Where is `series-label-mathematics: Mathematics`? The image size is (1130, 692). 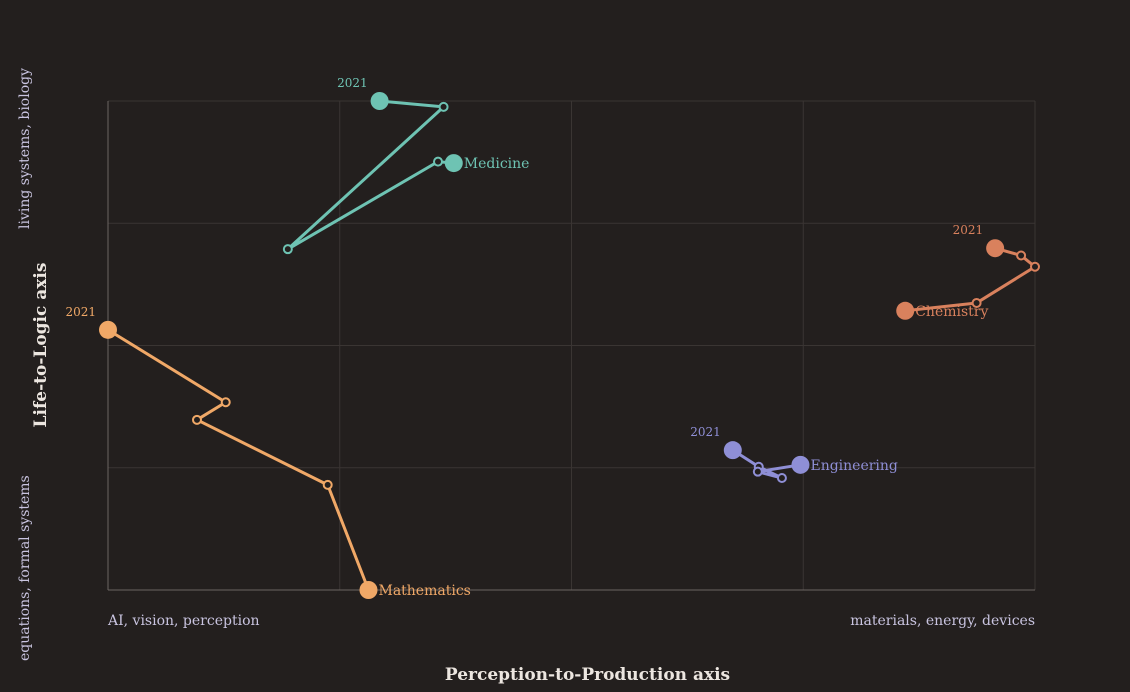
series-label-mathematics: Mathematics is located at coordinates (424, 591).